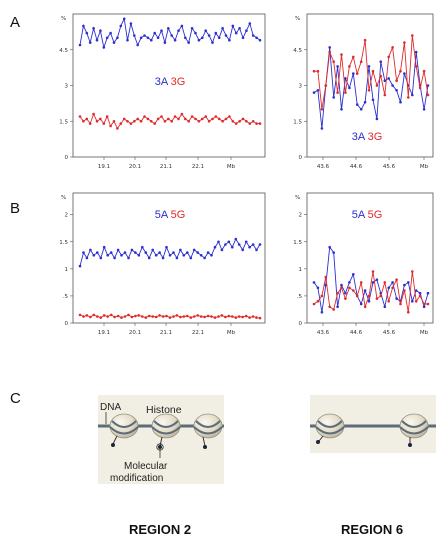 Image resolution: width=447 pixels, height=550 pixels. Describe the element at coordinates (356, 167) in the screenshot. I see `x-tick-label: 44.6` at that location.